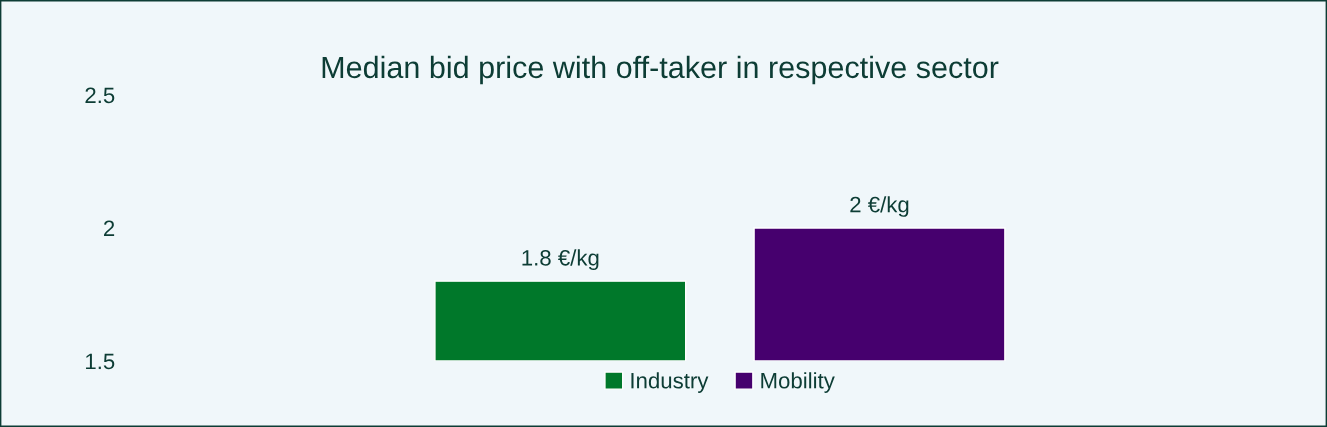 The width and height of the screenshot is (1327, 427). What do you see at coordinates (100, 95) in the screenshot?
I see `y-tick-label: 2.5` at bounding box center [100, 95].